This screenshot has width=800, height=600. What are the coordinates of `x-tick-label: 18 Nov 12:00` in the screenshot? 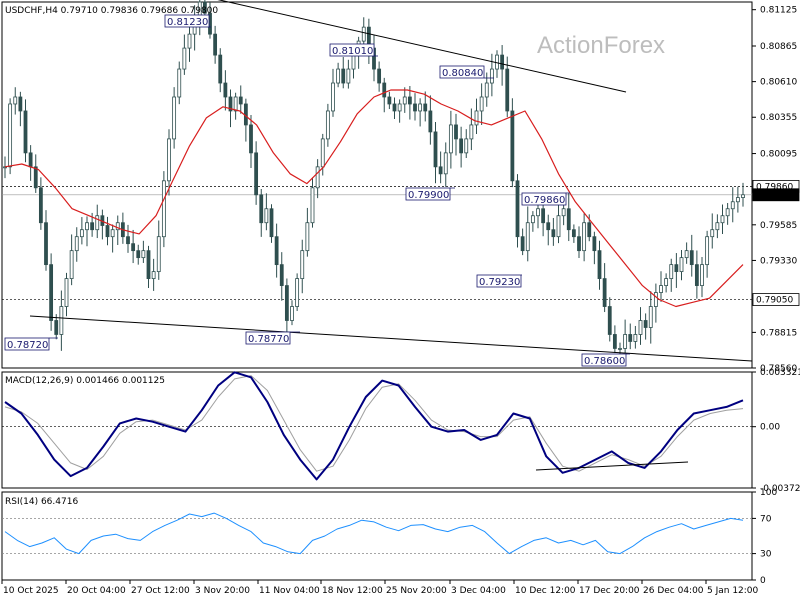 It's located at (352, 591).